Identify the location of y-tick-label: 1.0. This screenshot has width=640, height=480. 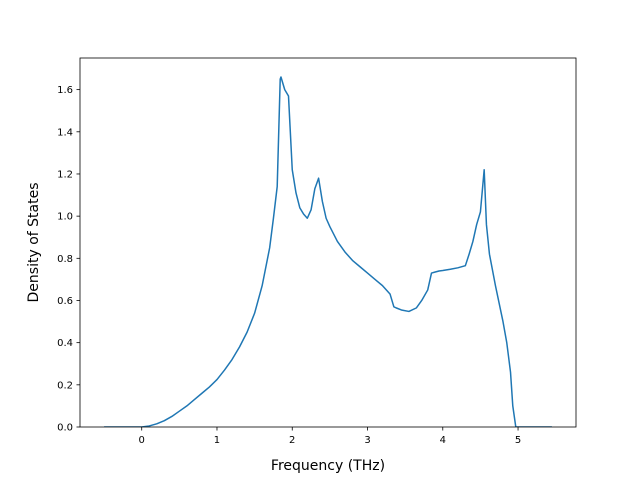
(65, 217).